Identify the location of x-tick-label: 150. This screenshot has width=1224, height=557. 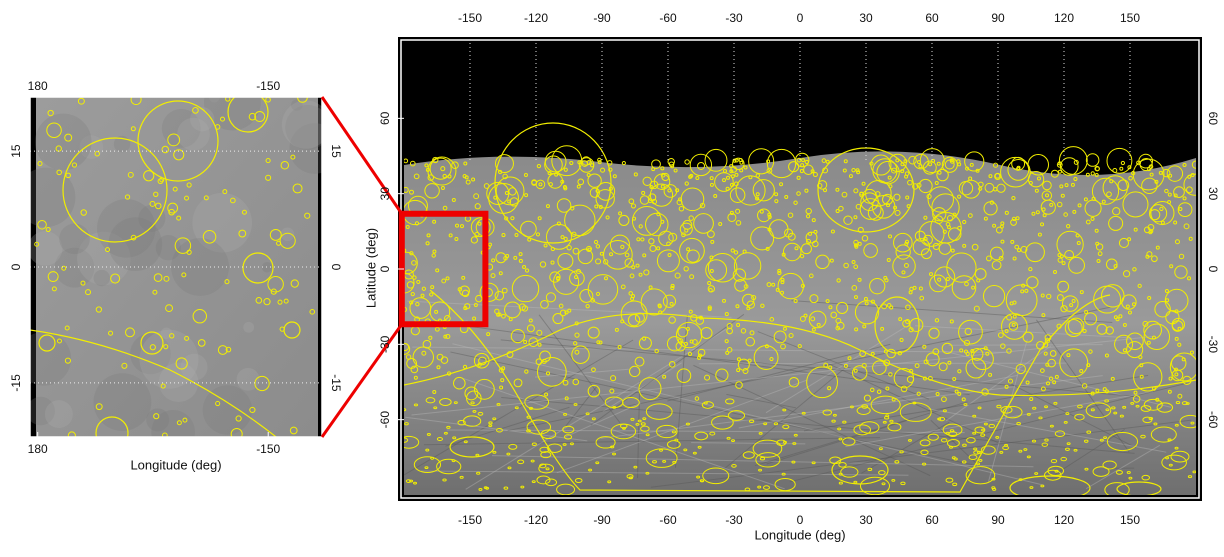
(1130, 520).